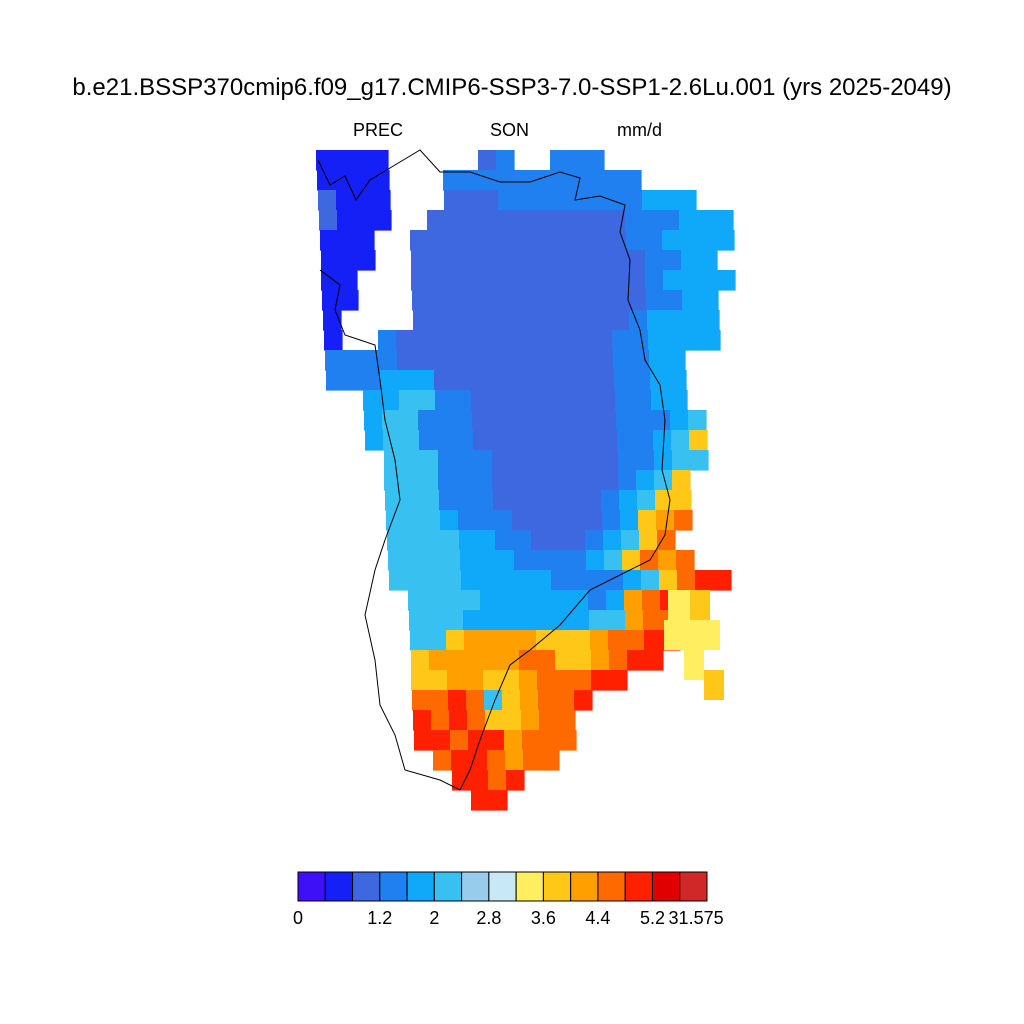  I want to click on colorbar-tick-label: 2, so click(434, 918).